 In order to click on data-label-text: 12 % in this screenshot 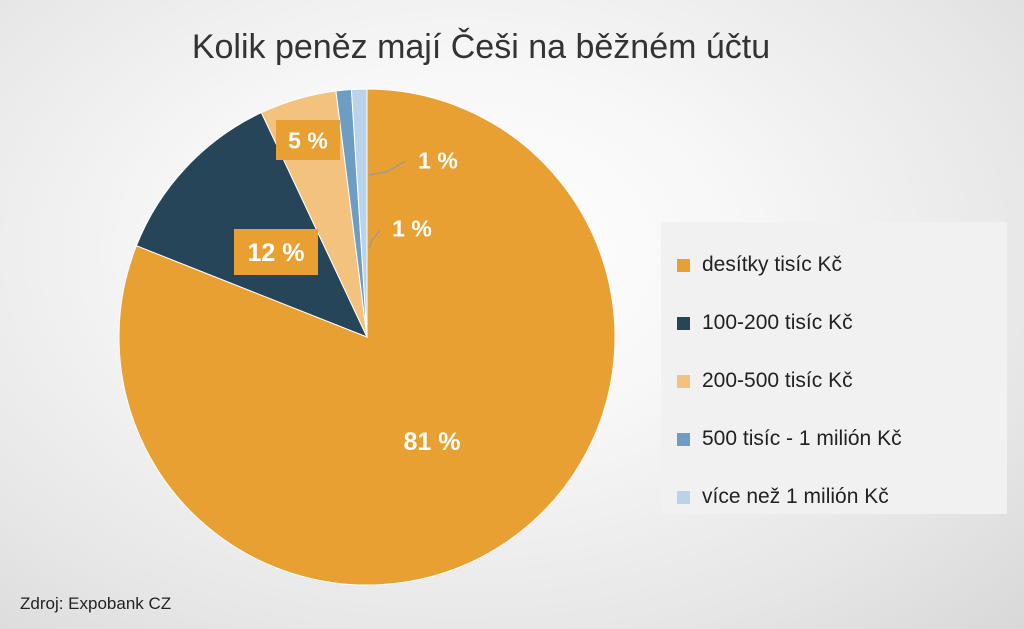, I will do `click(276, 253)`.